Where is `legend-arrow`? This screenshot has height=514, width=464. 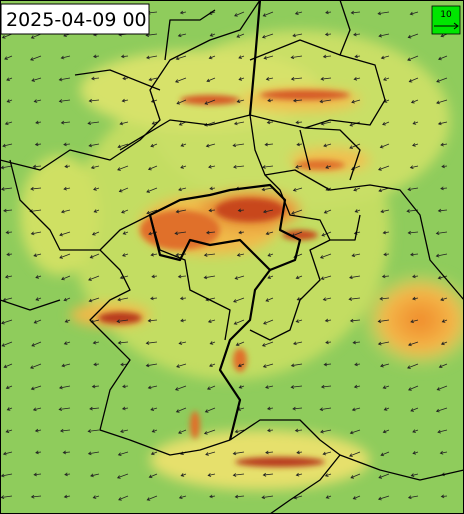
legend-arrow is located at coordinates (446, 26).